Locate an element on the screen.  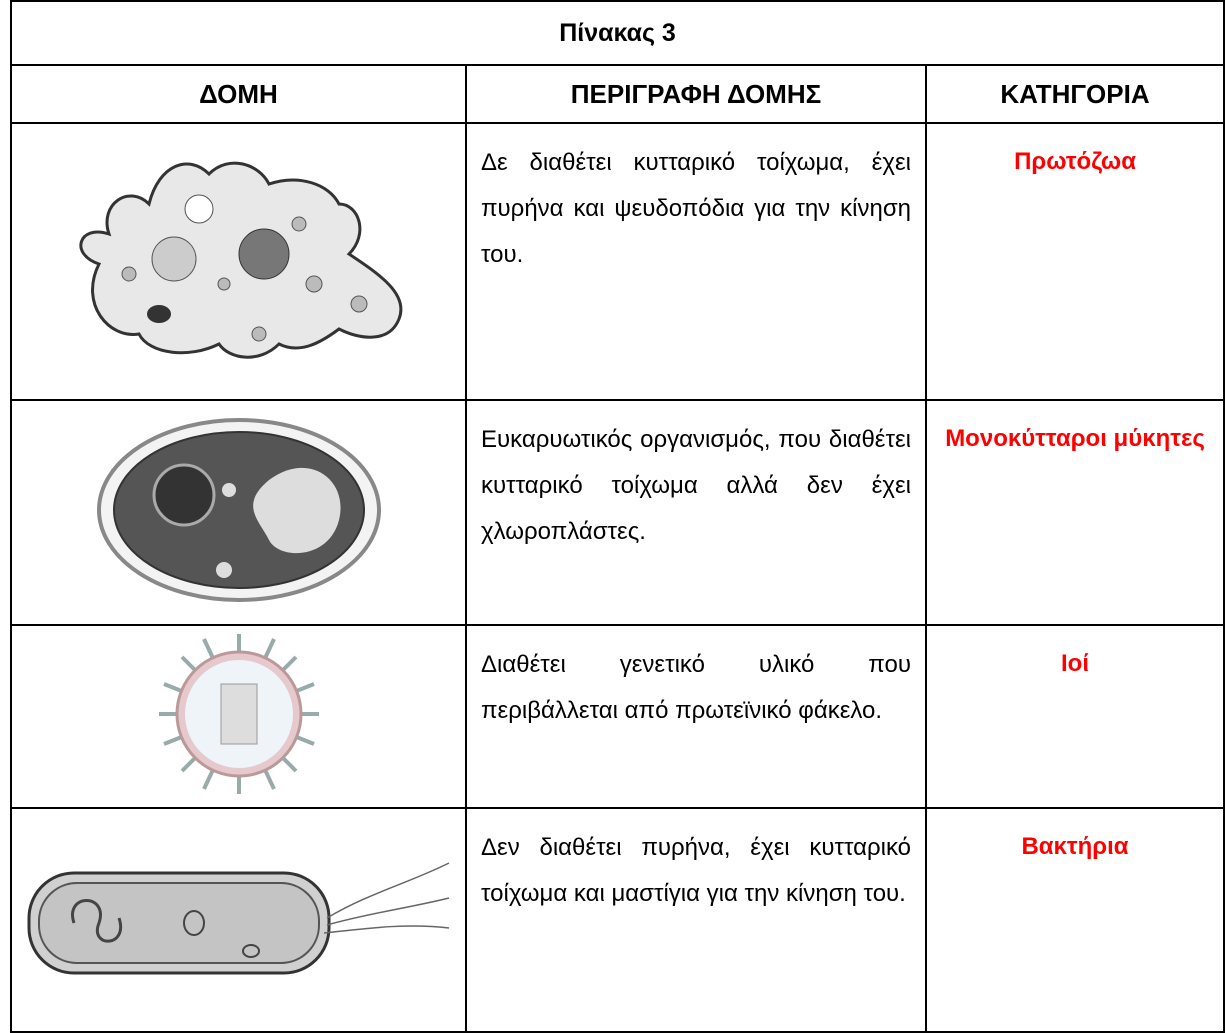
header-cell: ΚΑΤΗΓΟΡΙΑ is located at coordinates (1074, 94).